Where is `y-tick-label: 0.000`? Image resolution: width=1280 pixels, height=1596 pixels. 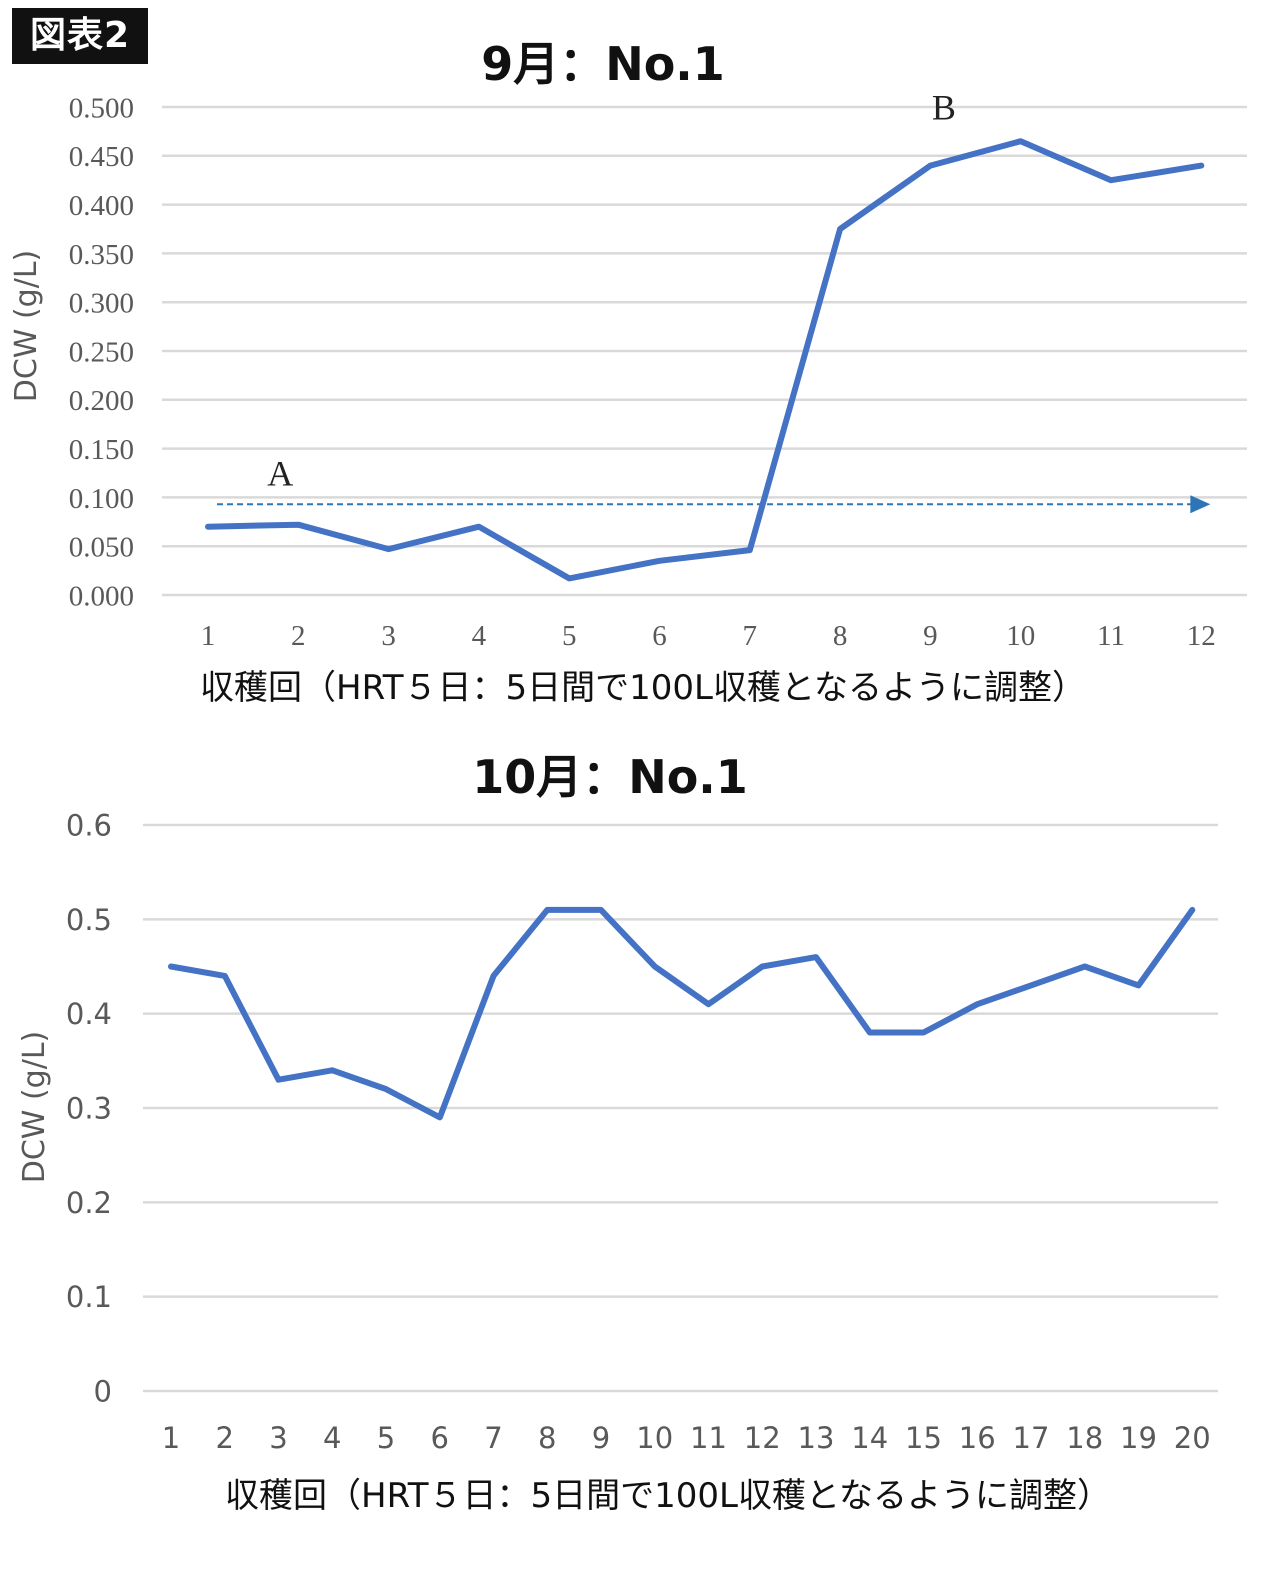 y-tick-label: 0.000 is located at coordinates (101, 596).